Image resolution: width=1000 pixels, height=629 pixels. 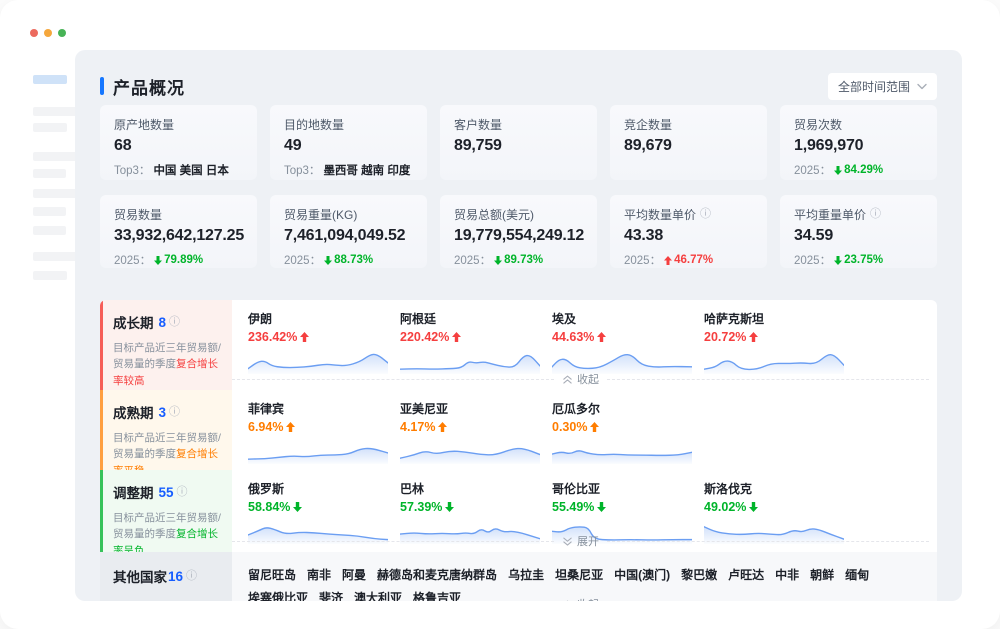 I want to click on lifecycle-category-name: 成长期, so click(x=133, y=323).